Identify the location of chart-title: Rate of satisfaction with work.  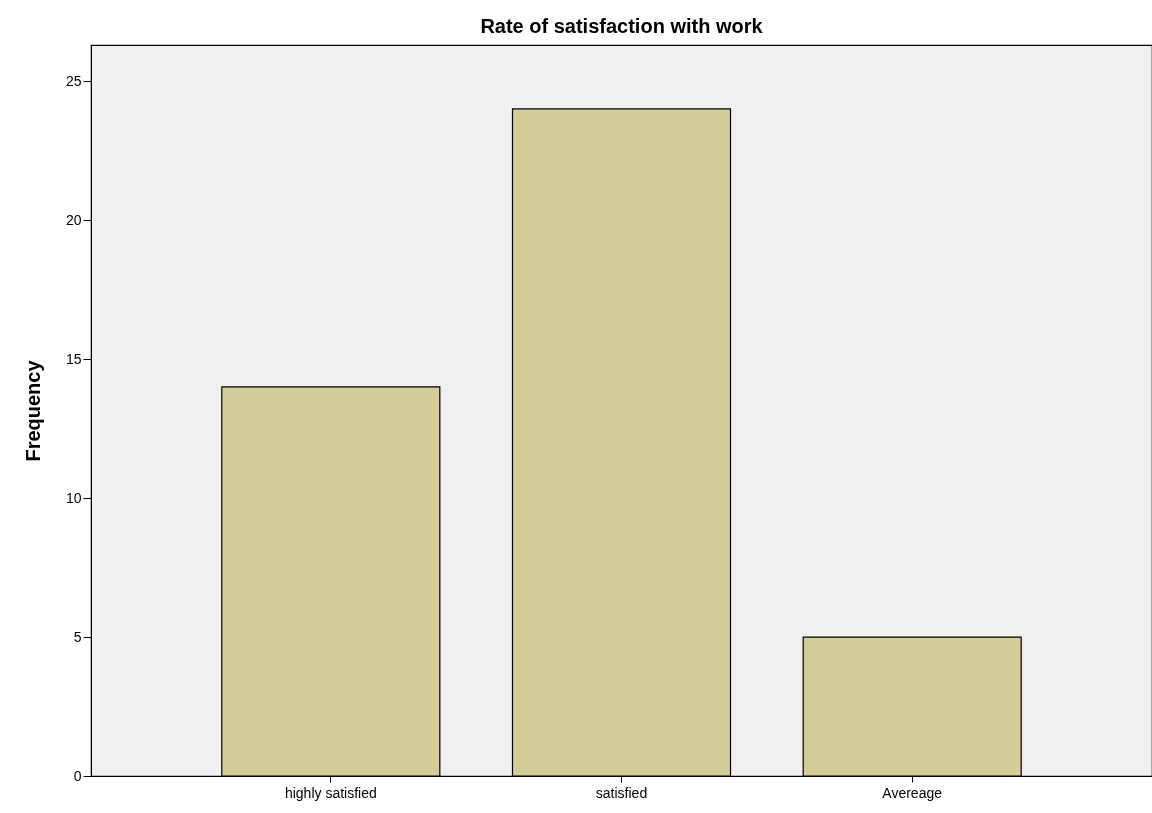
(622, 26).